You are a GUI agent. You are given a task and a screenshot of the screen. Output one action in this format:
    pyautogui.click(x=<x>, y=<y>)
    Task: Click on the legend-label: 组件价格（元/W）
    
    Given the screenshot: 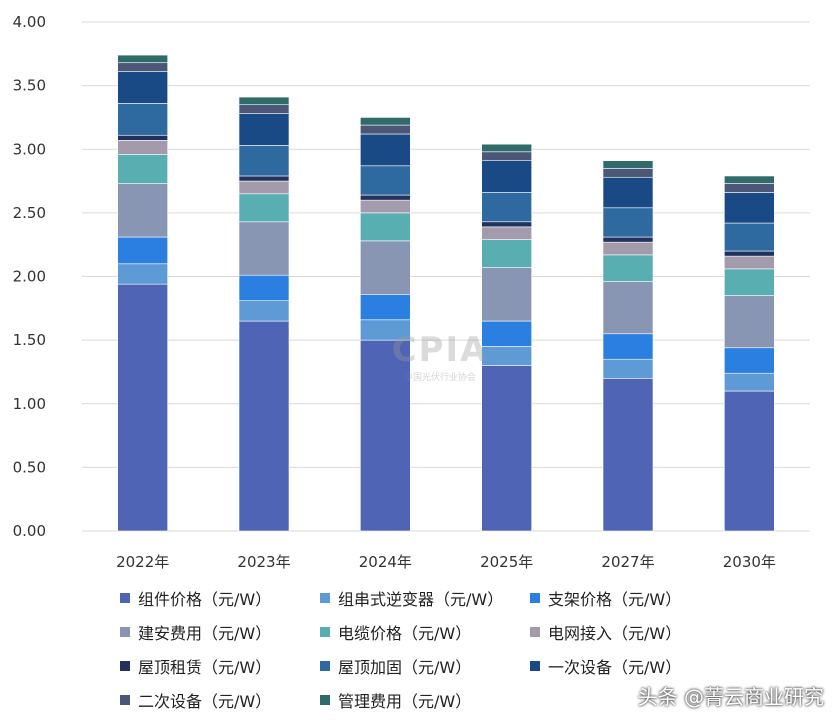 What is the action you would take?
    pyautogui.click(x=205, y=599)
    